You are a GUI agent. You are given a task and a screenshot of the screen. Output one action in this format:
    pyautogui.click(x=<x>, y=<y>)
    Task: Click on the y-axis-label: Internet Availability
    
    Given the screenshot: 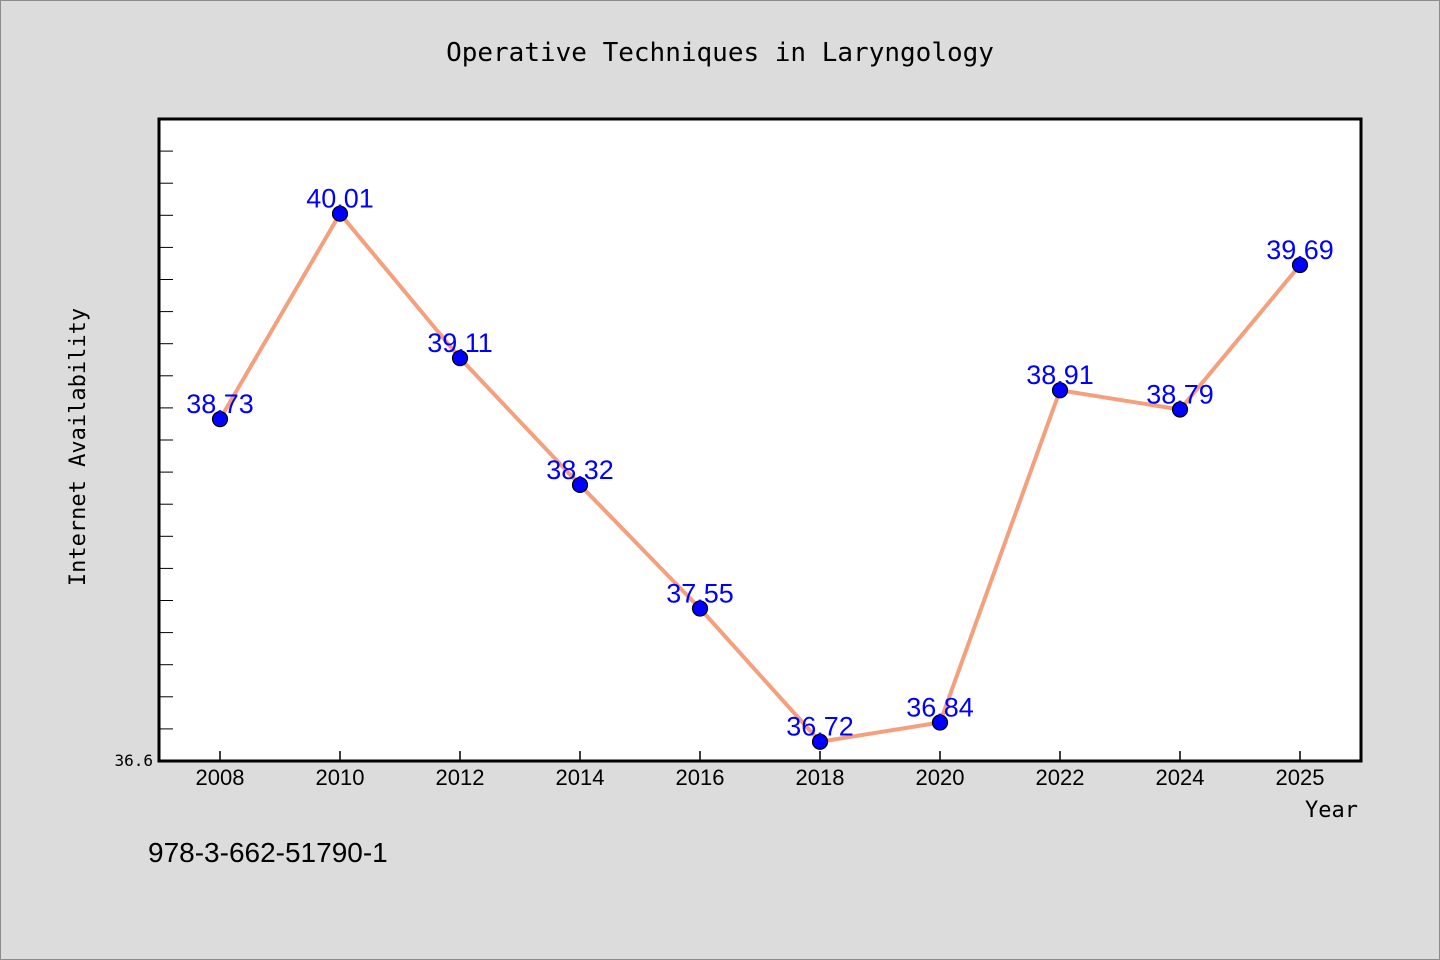 What is the action you would take?
    pyautogui.click(x=78, y=447)
    